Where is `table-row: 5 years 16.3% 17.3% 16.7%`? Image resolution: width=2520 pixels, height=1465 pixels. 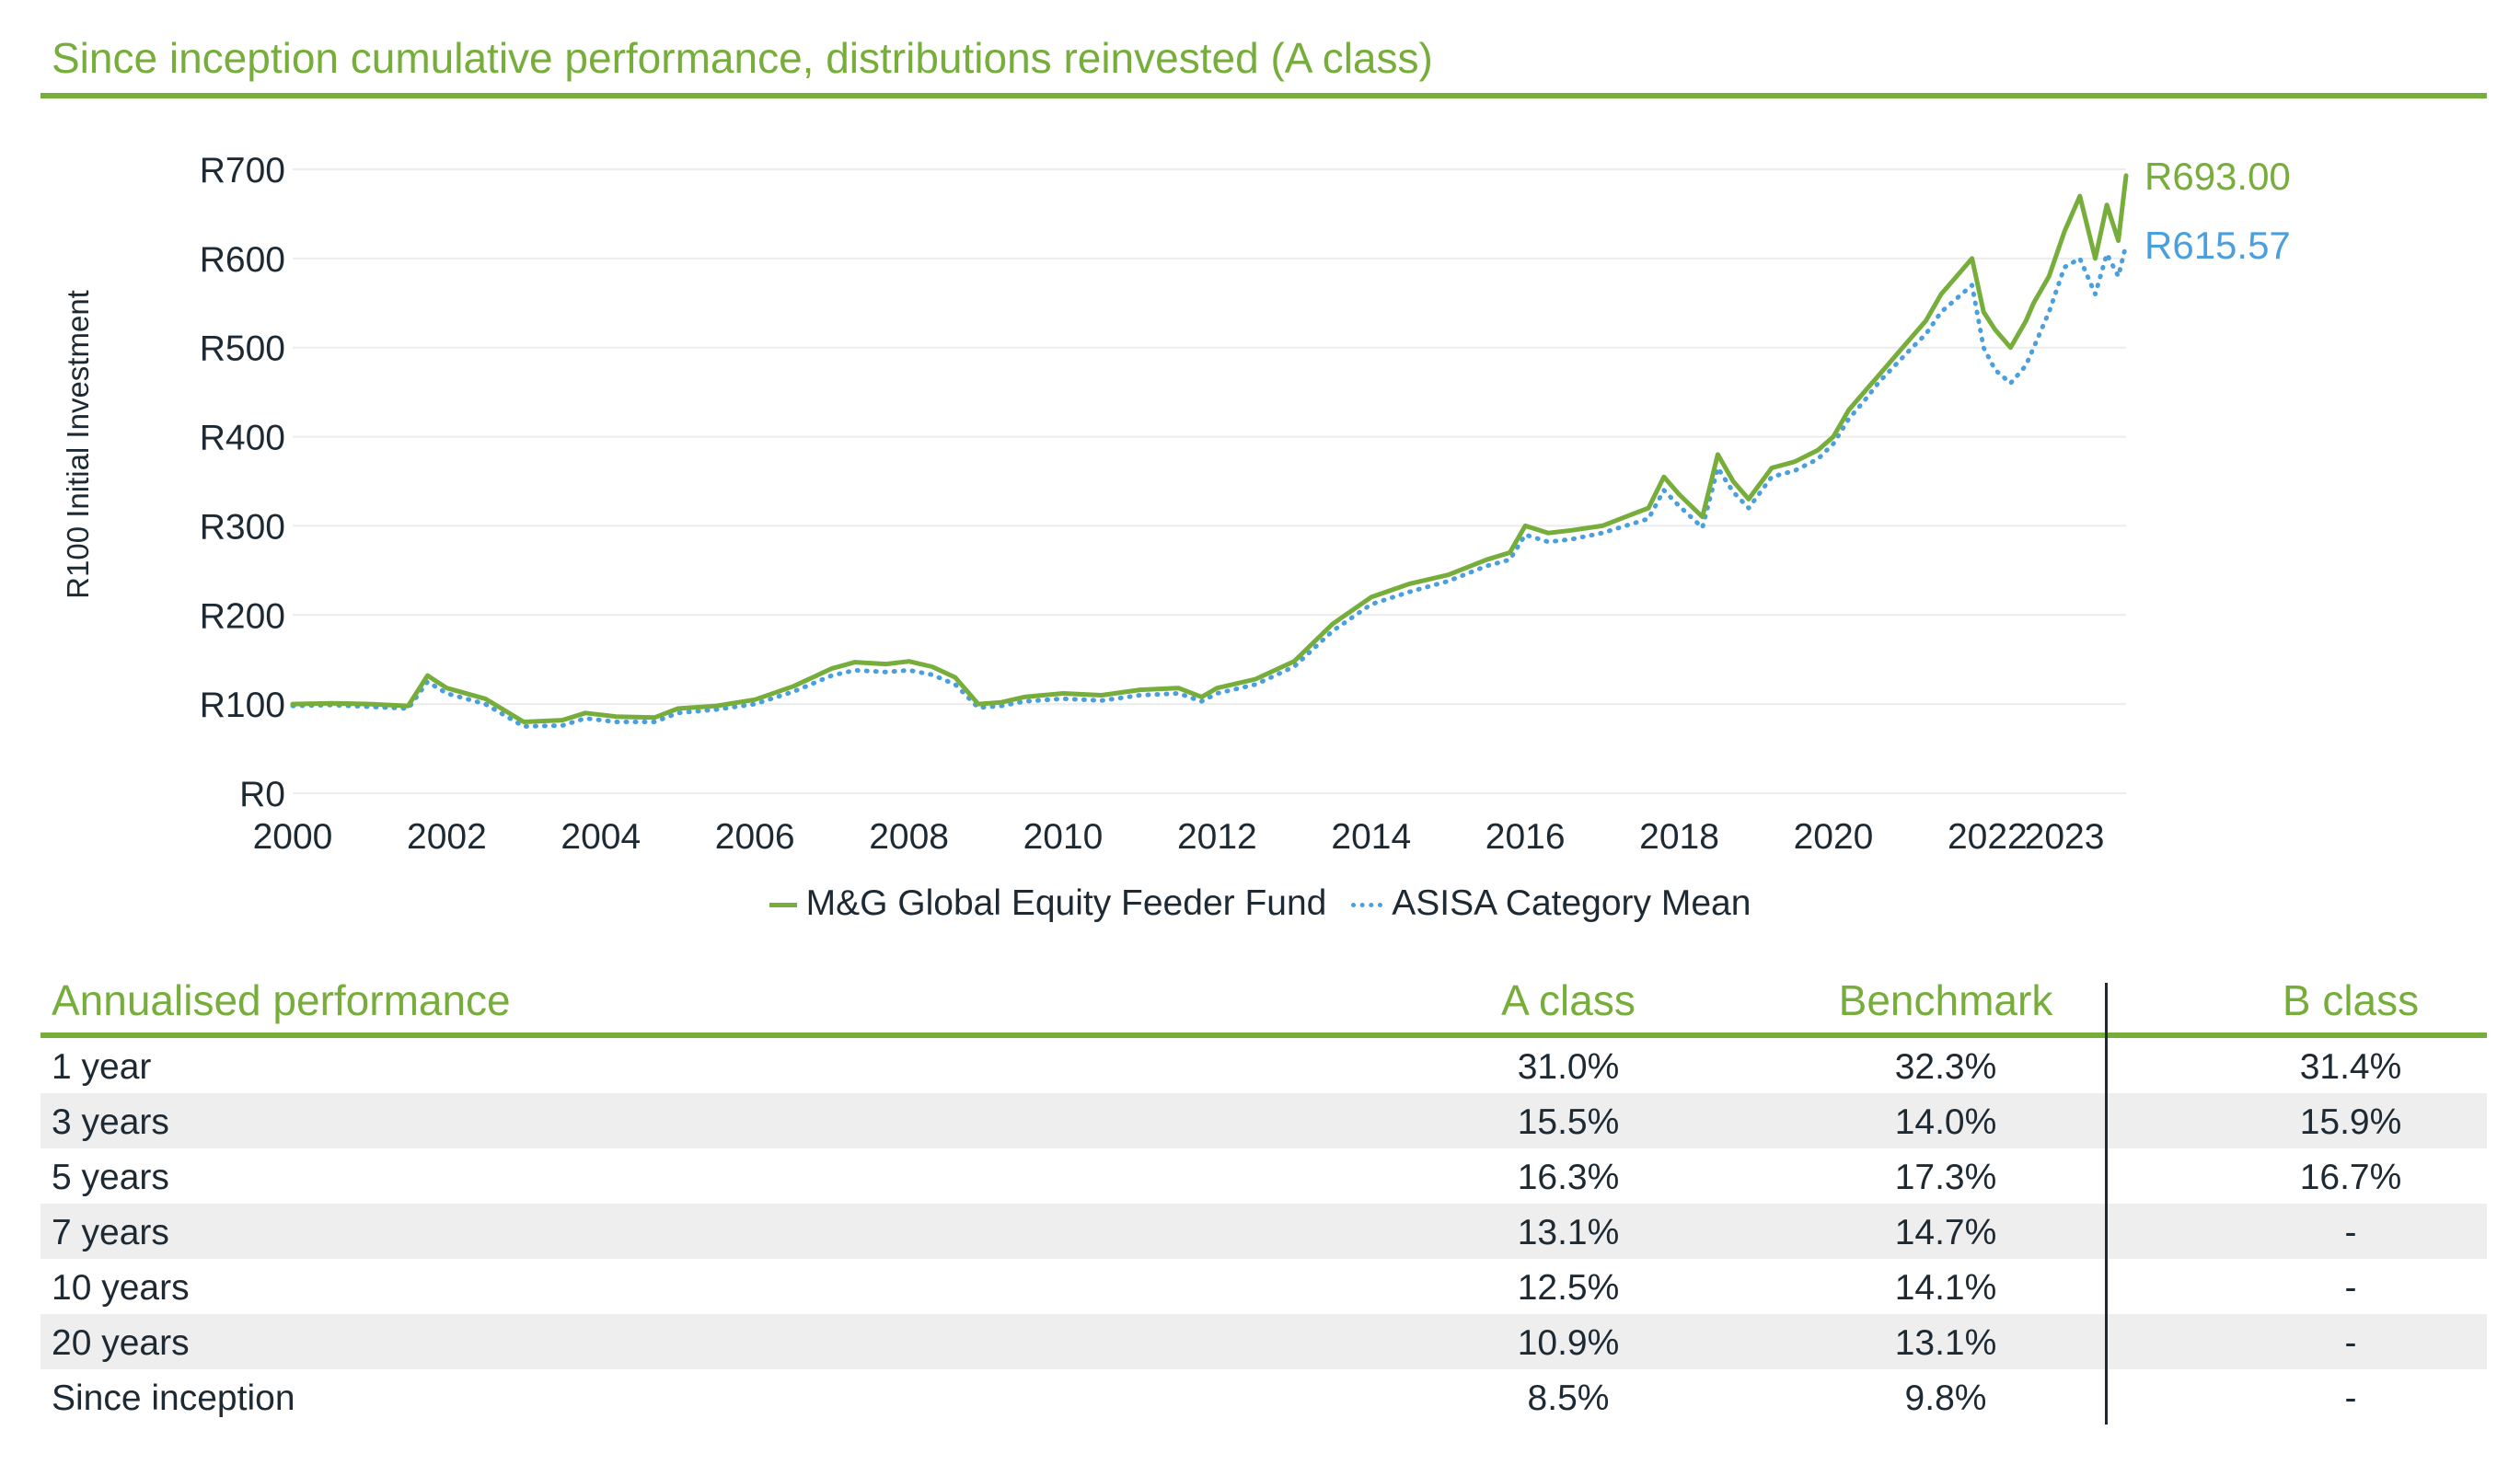
table-row: 5 years 16.3% 17.3% 16.7% is located at coordinates (1263, 1176).